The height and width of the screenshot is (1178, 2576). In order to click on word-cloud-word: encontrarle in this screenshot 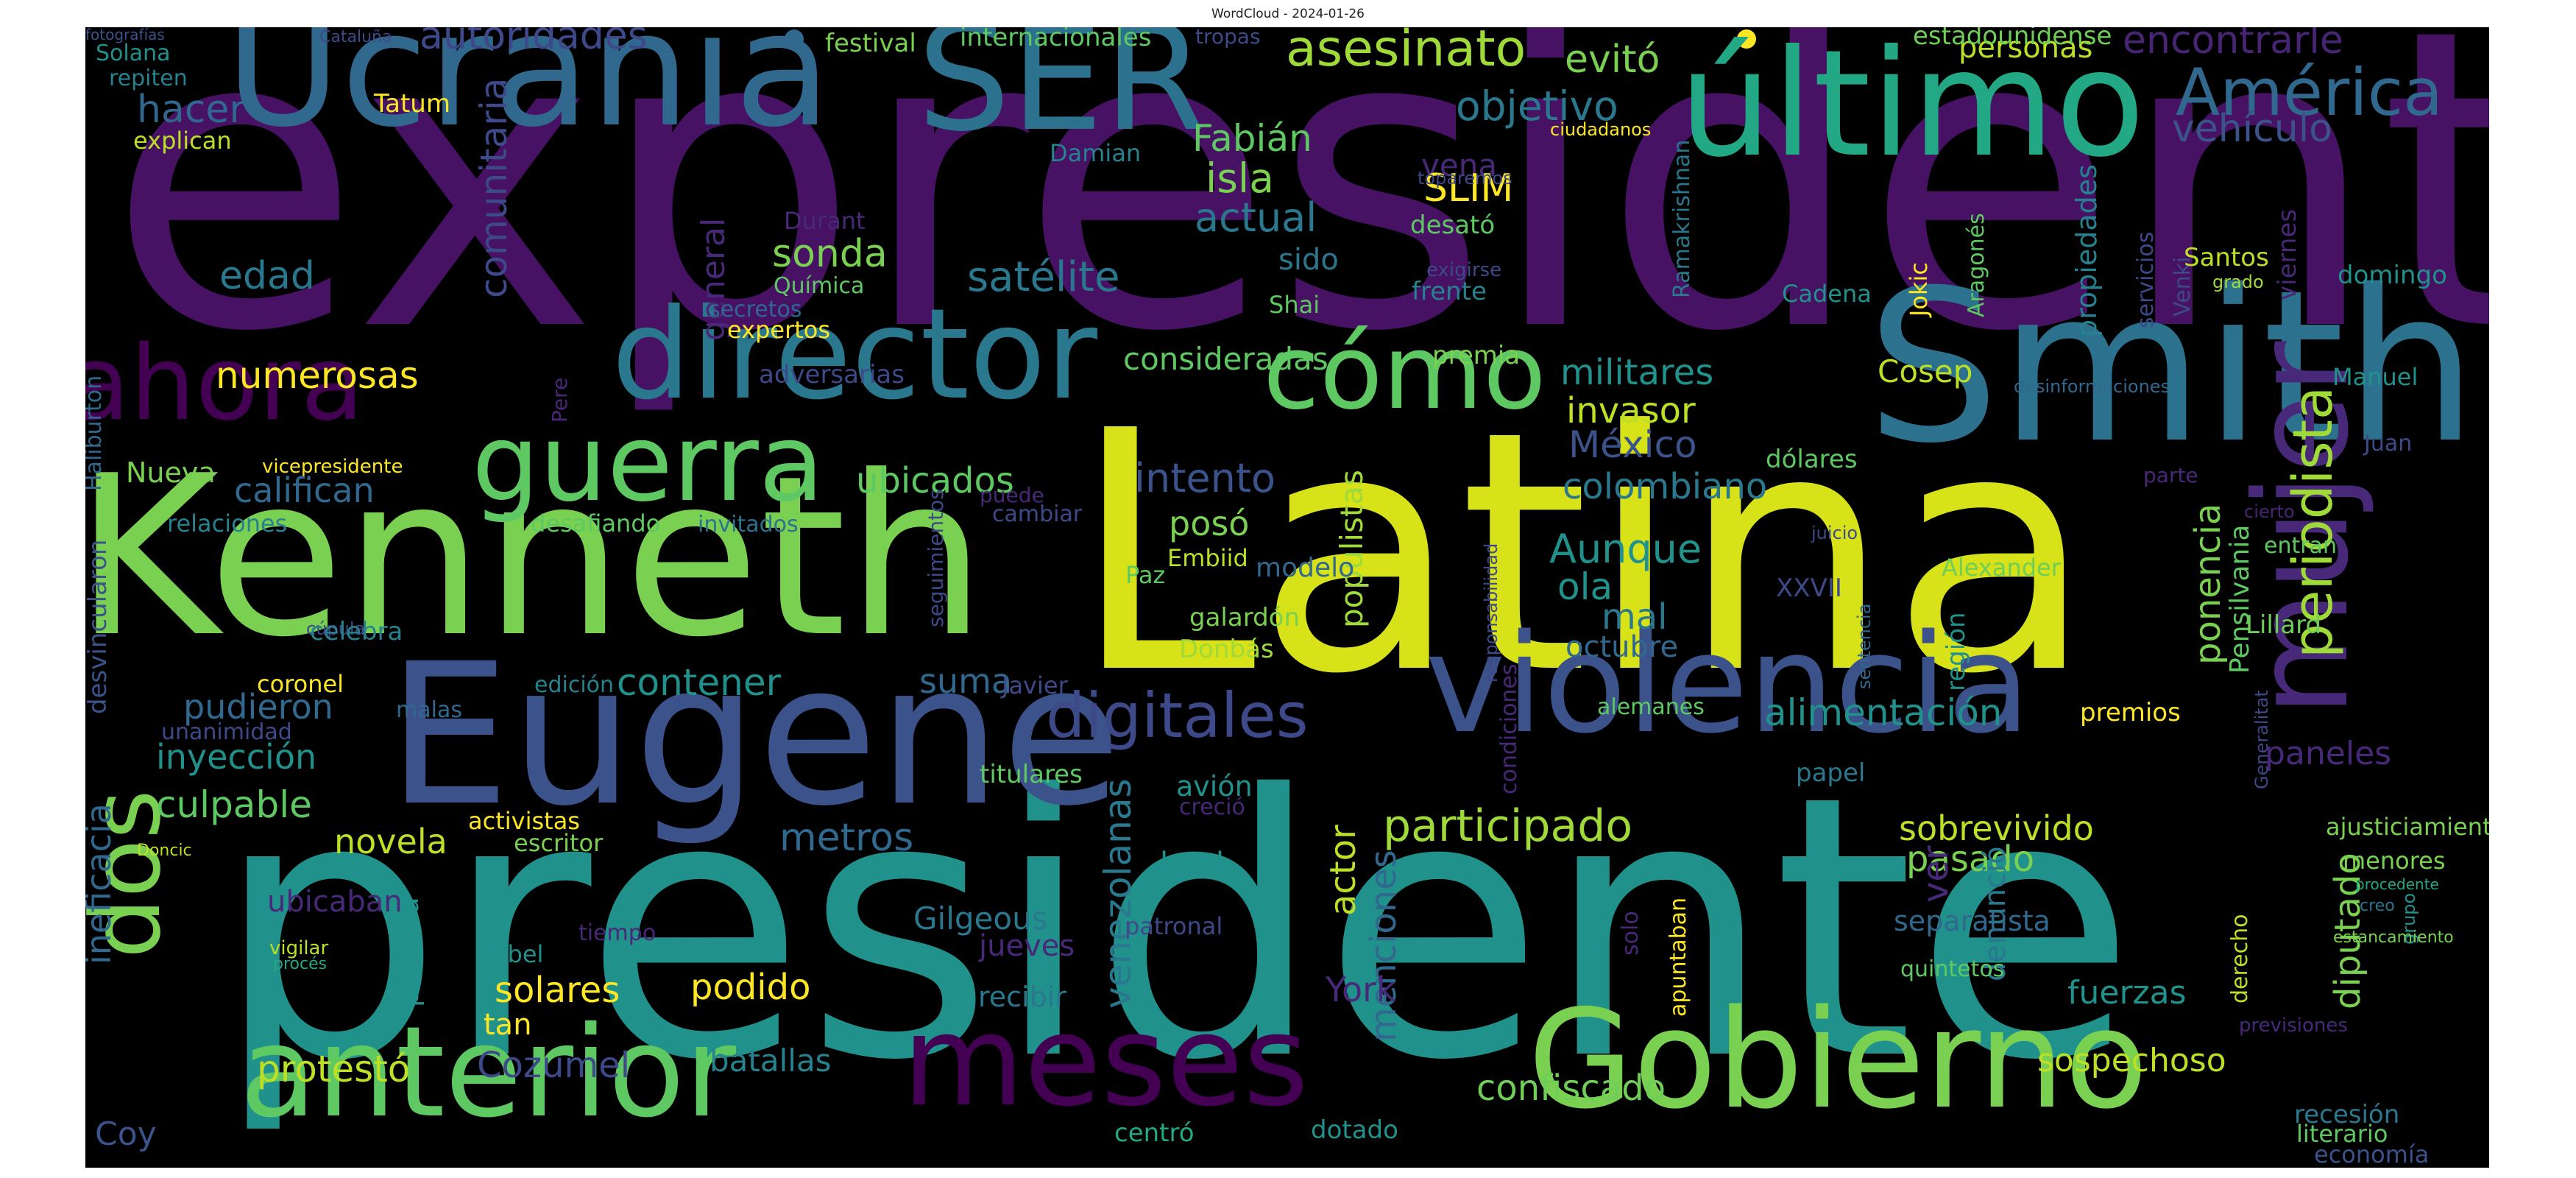, I will do `click(2233, 45)`.